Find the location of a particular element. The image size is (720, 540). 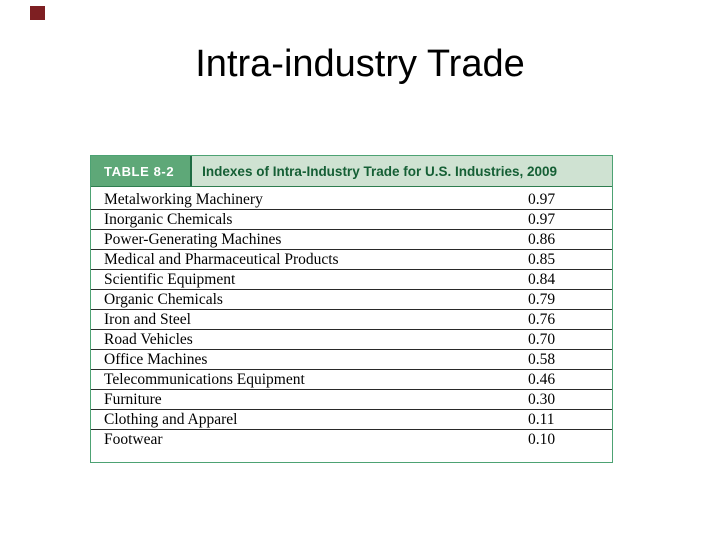

table-row: Clothing and Apparel 0.11 is located at coordinates (351, 420).